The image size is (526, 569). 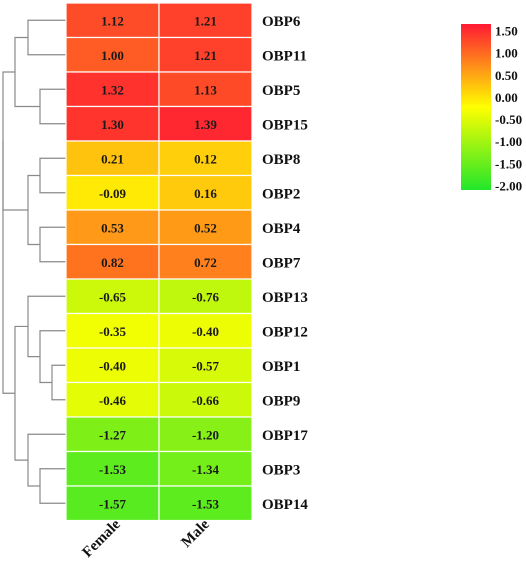 What do you see at coordinates (506, 31) in the screenshot?
I see `legend-tick-label: 1.50` at bounding box center [506, 31].